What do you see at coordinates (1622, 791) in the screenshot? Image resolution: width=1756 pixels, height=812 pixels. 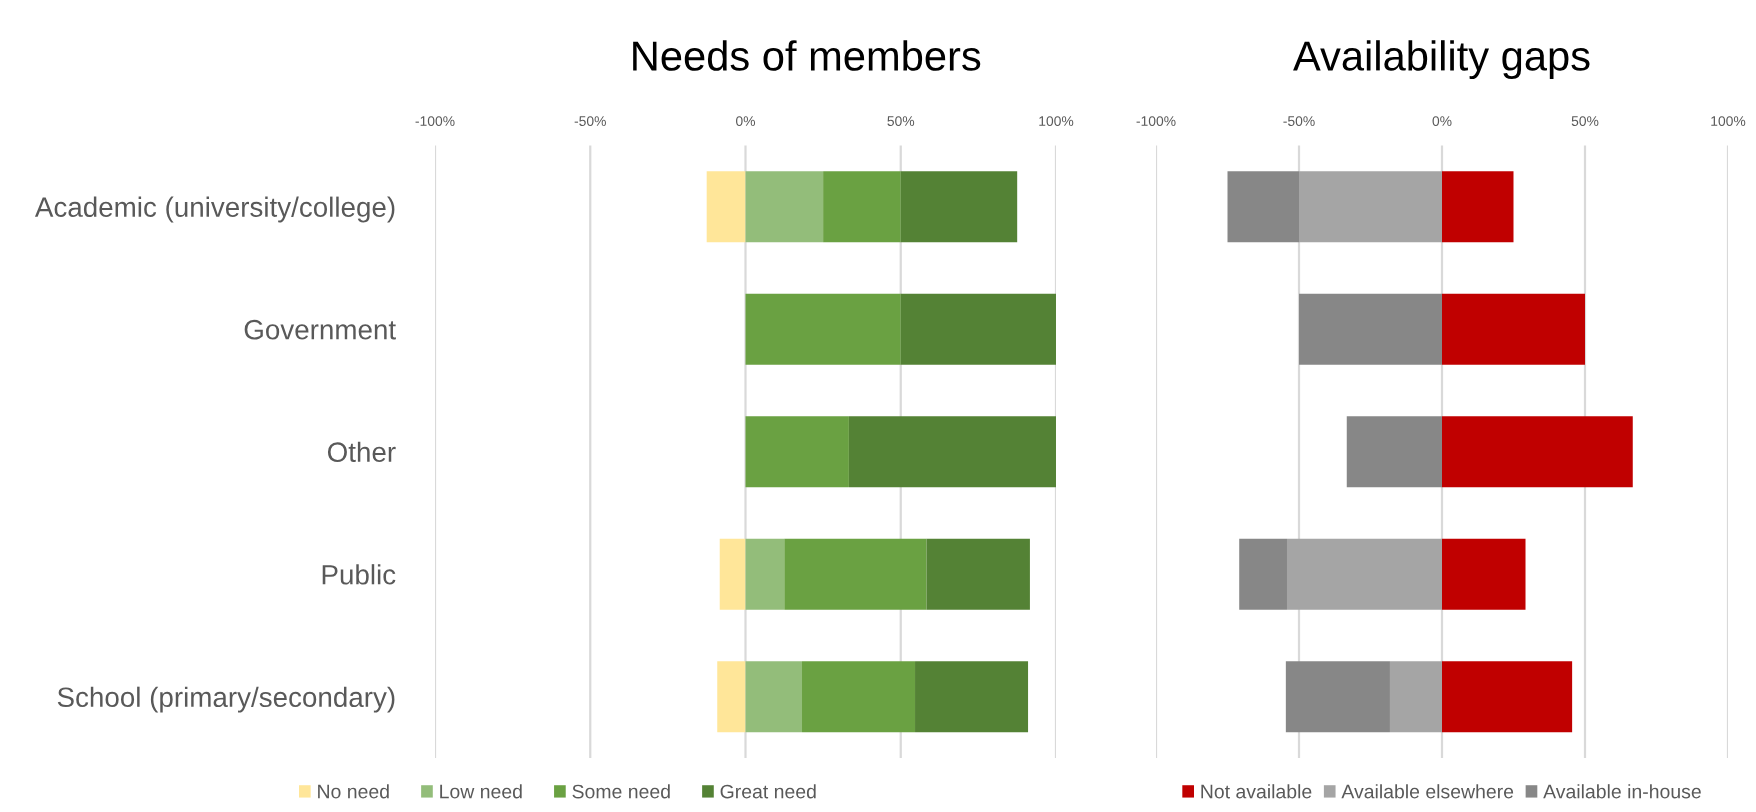 I see `legend-label: Available in-house` at bounding box center [1622, 791].